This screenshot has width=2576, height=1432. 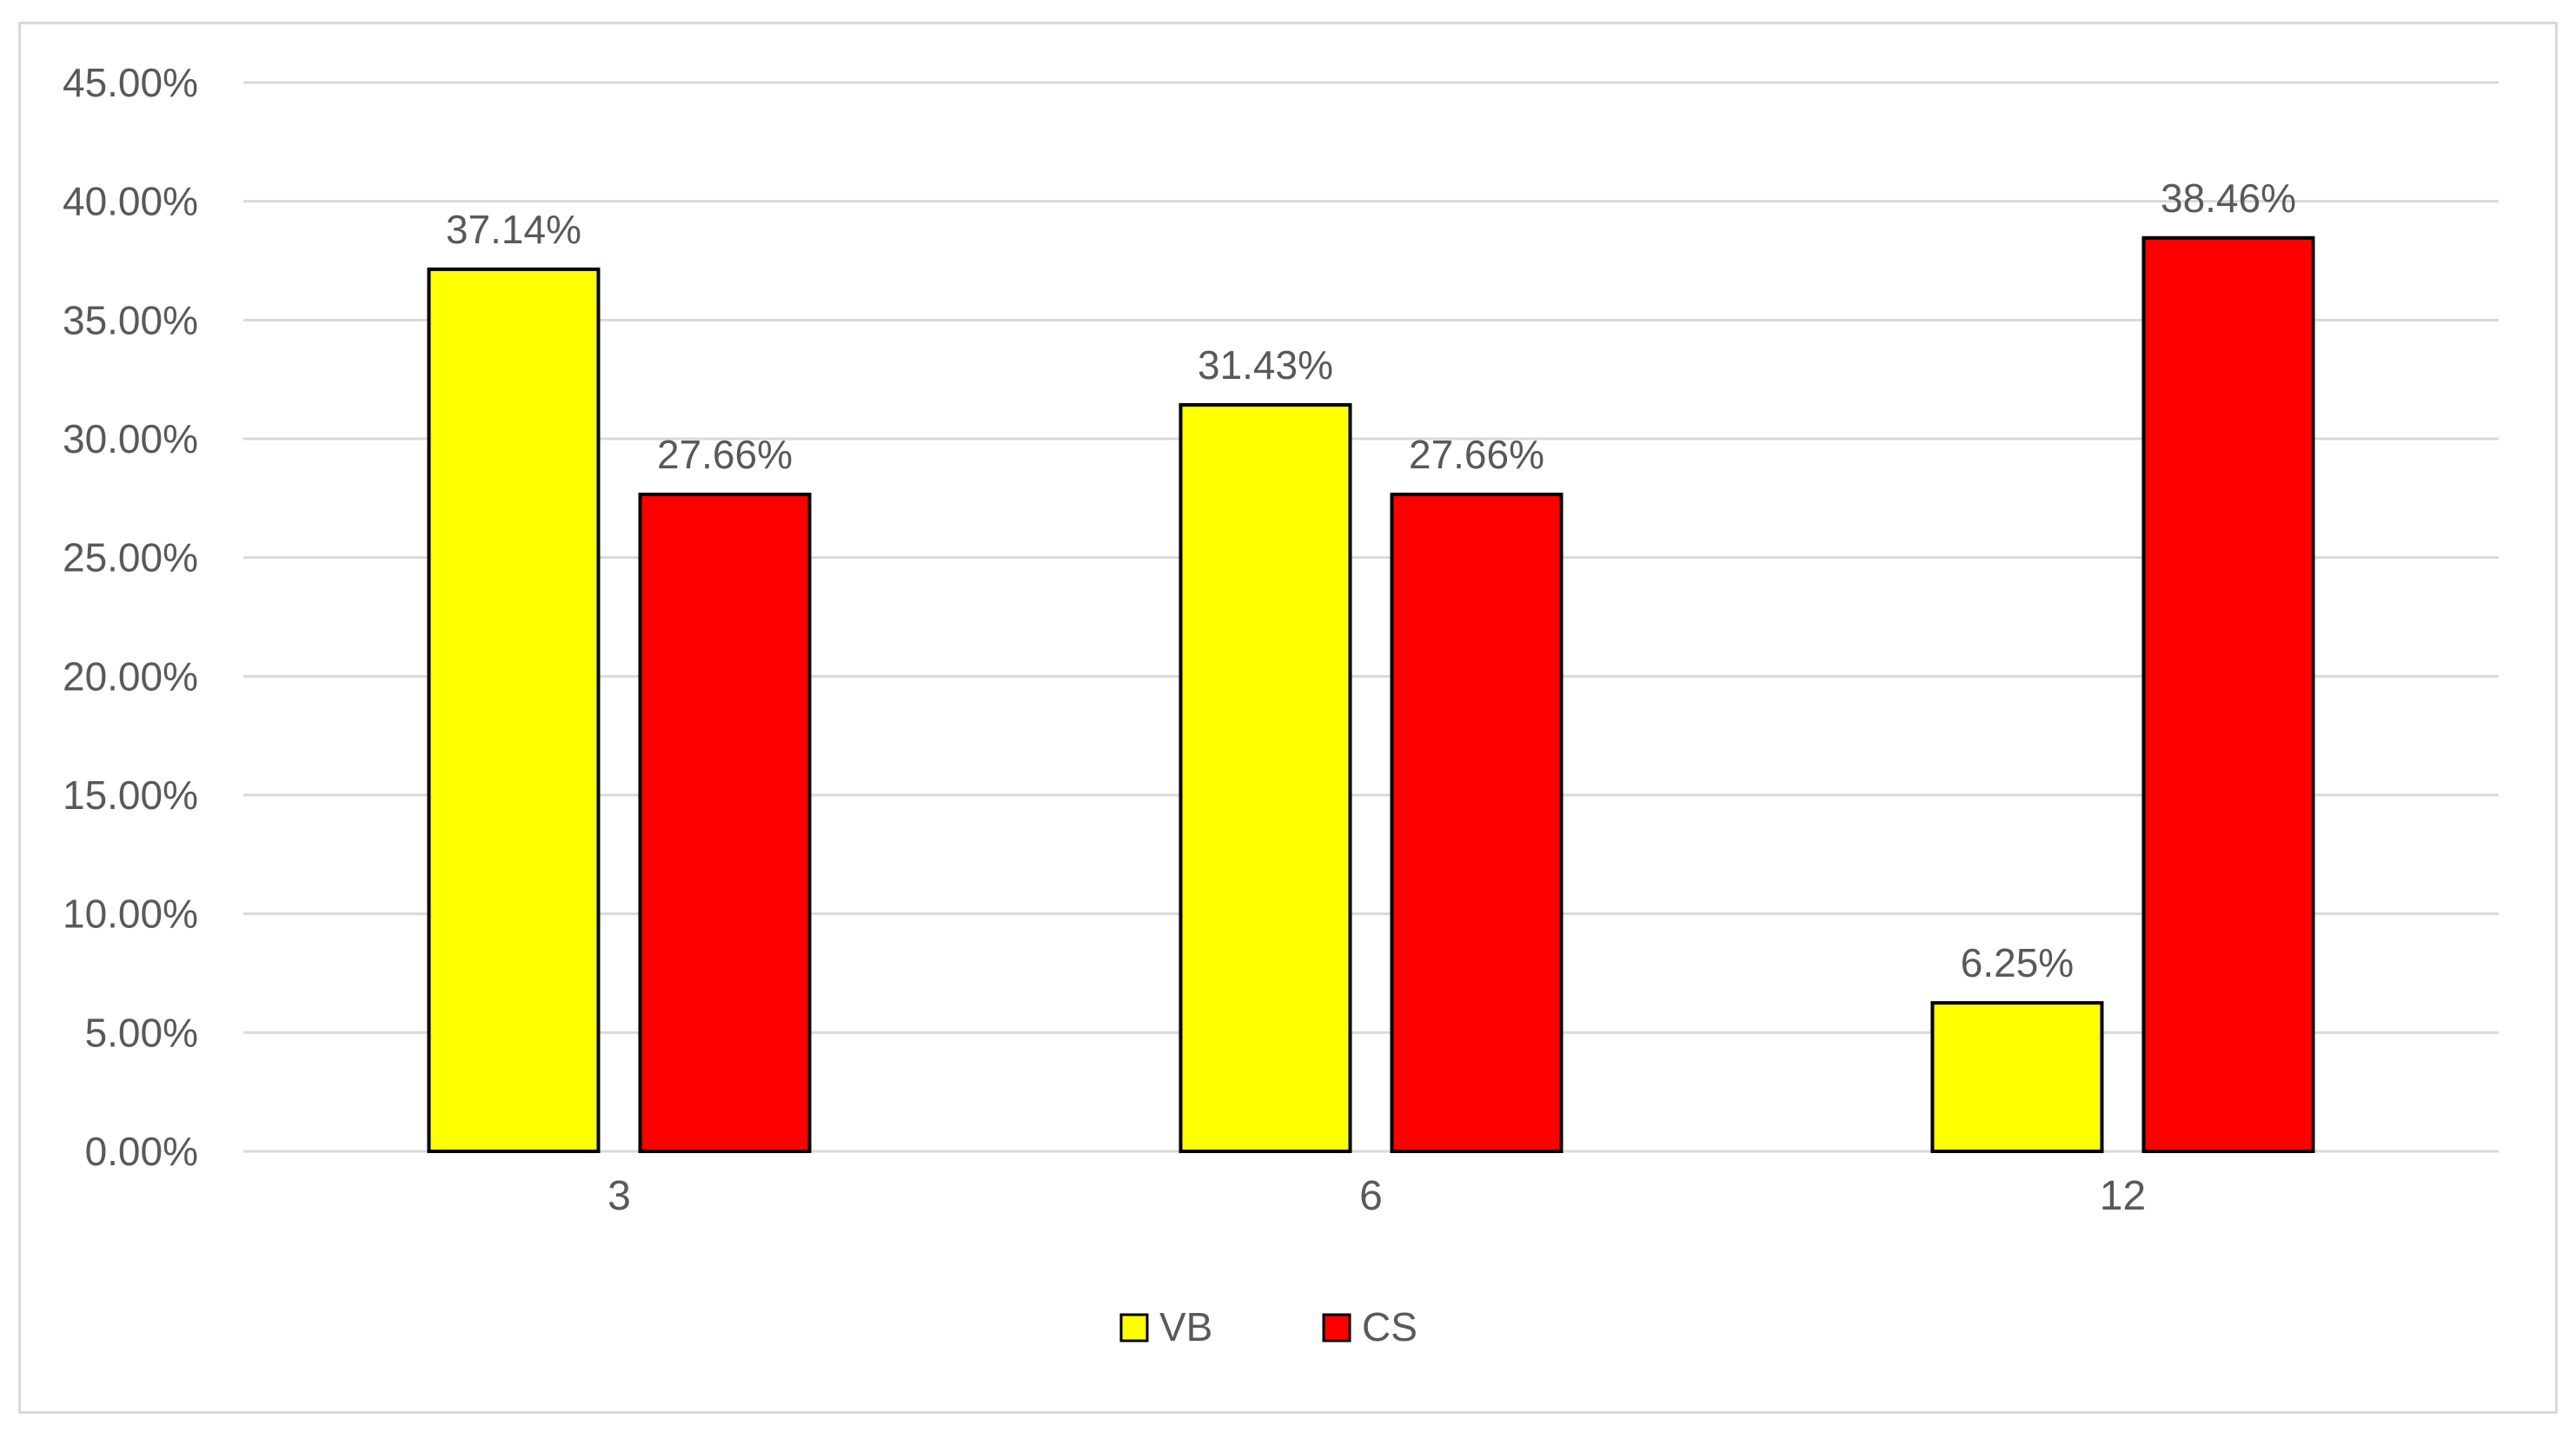 What do you see at coordinates (130, 438) in the screenshot?
I see `y-tick-label: 30.00%` at bounding box center [130, 438].